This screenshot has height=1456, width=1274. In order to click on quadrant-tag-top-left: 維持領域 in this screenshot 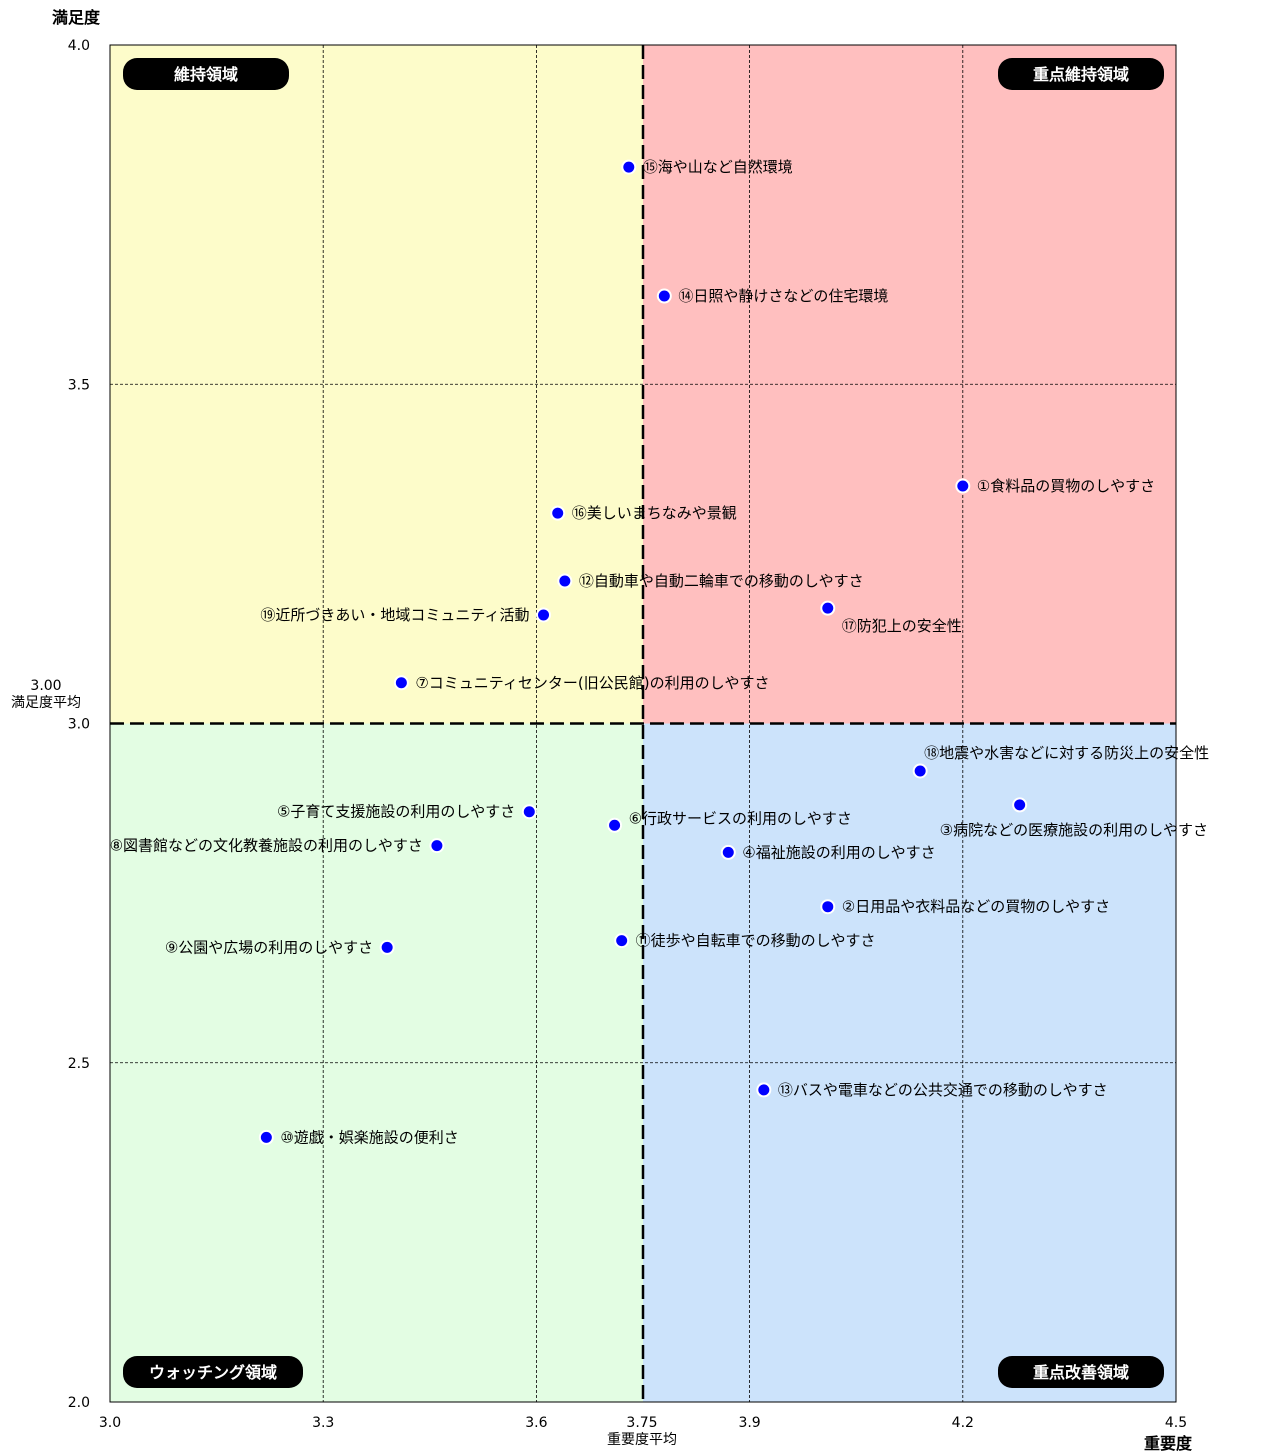, I will do `click(206, 74)`.